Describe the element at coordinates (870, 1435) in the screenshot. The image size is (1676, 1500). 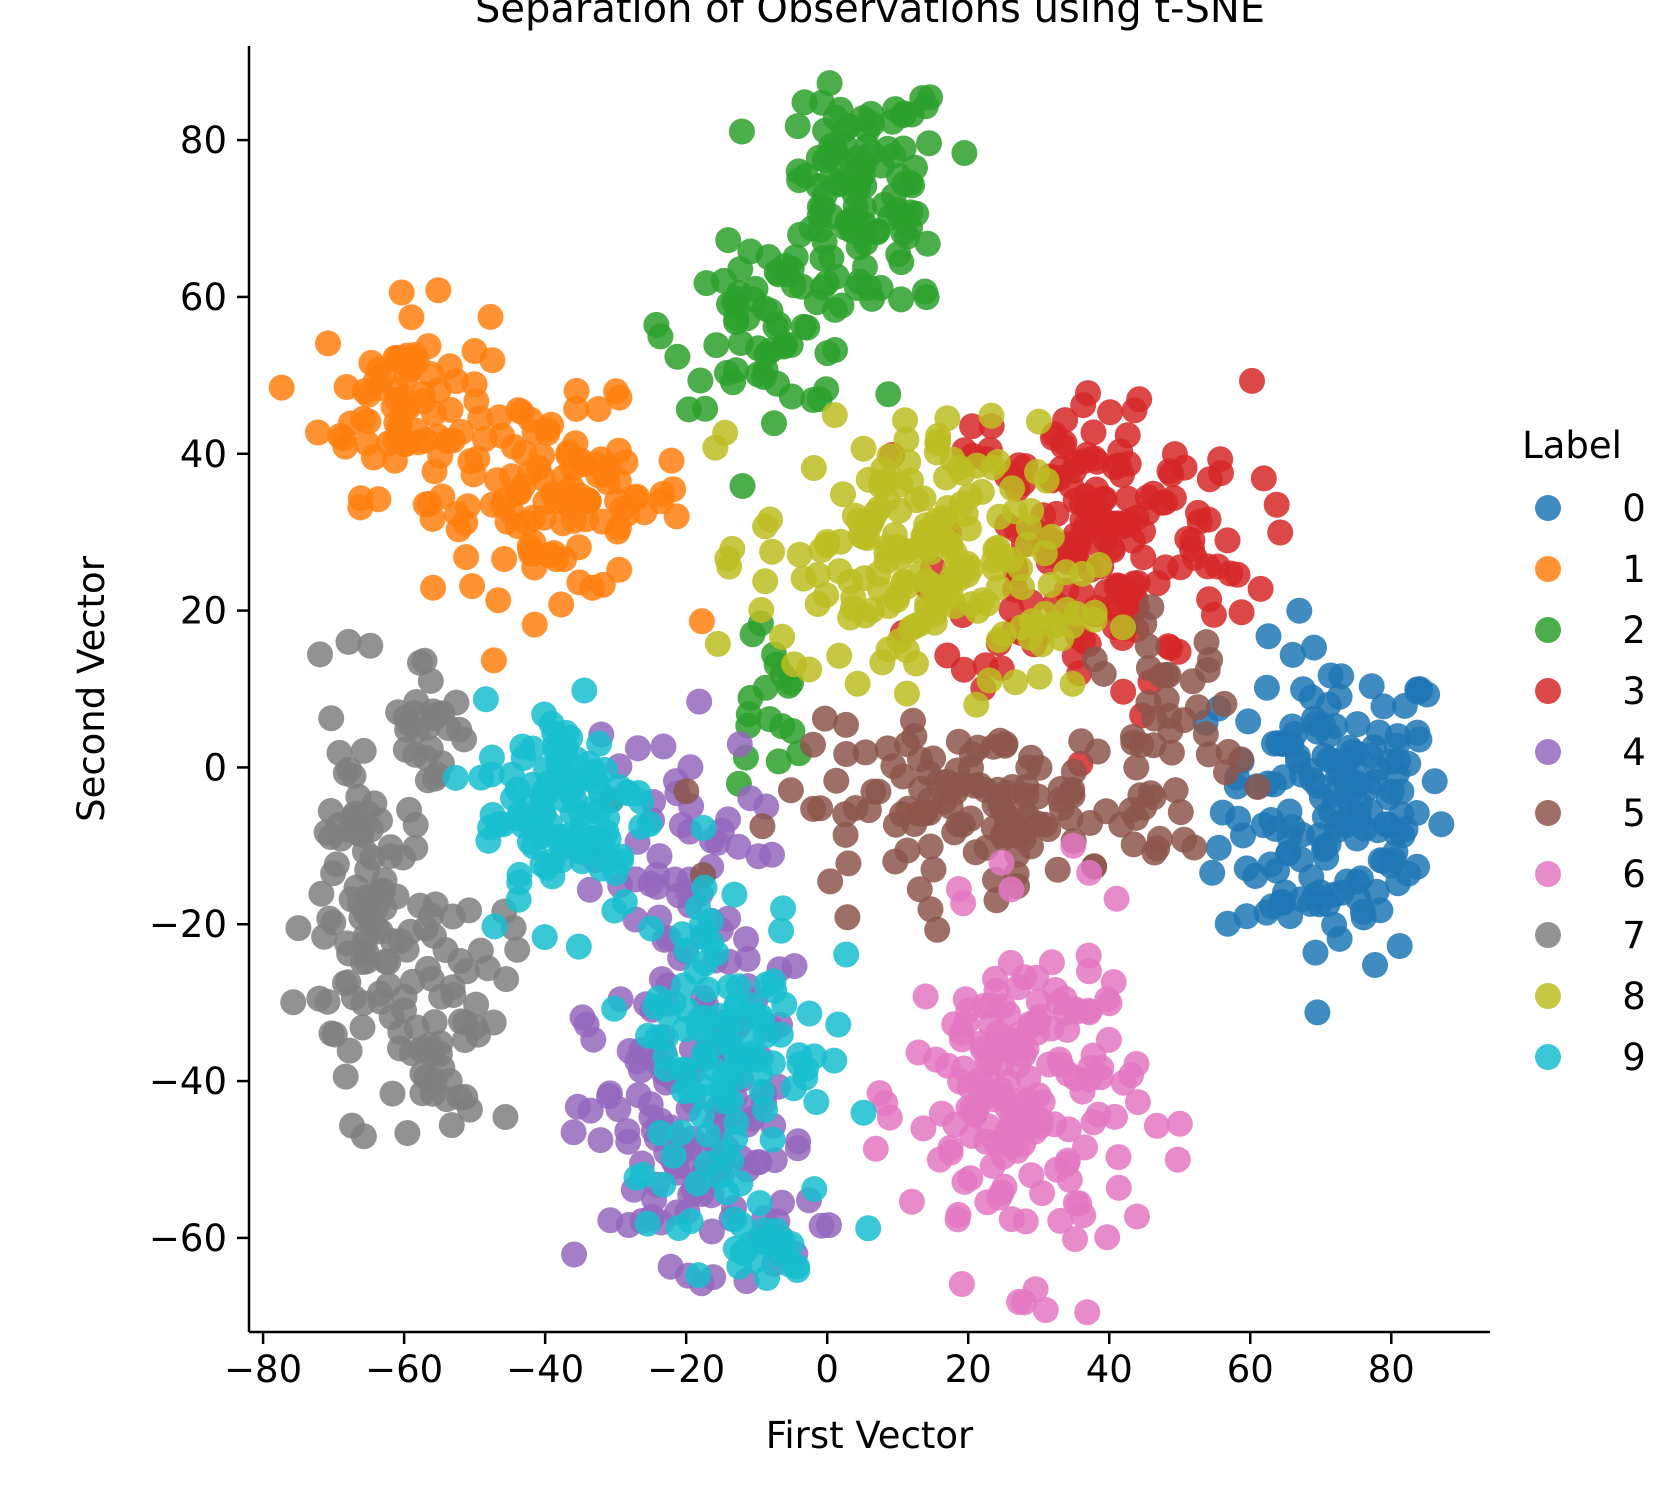
I see `x-axis-title: First Vector` at that location.